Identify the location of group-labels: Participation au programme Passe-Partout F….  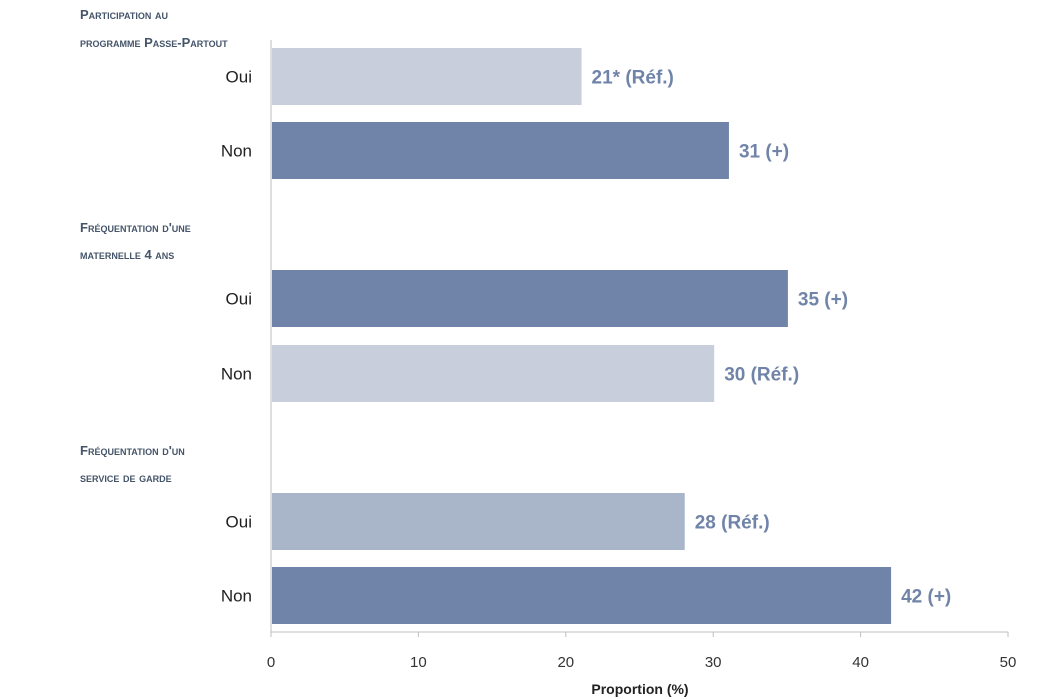
(154, 246).